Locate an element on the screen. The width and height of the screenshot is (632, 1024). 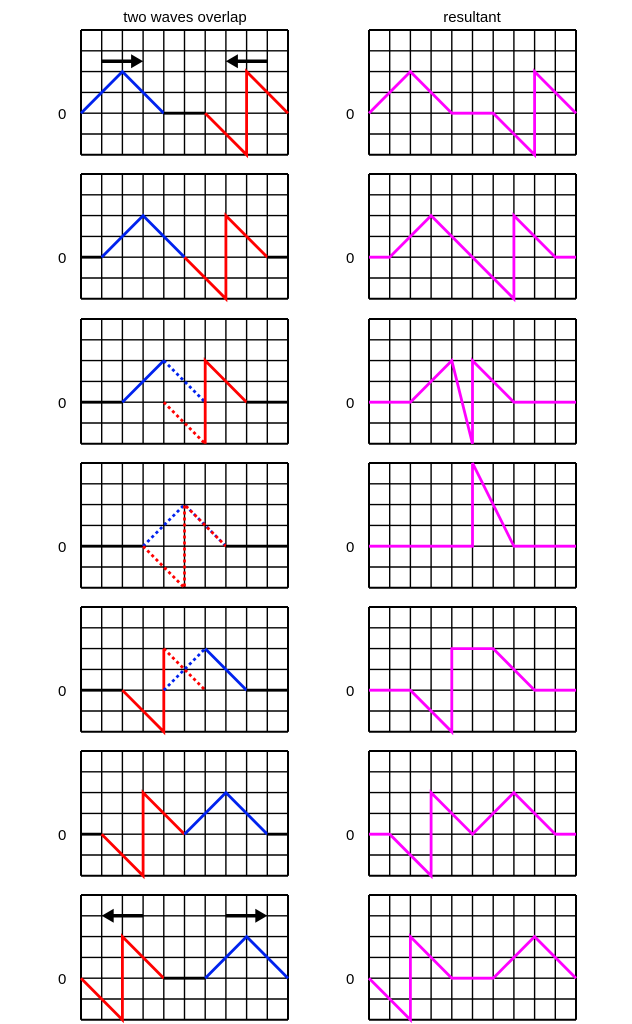
header-resultant: resultant is located at coordinates (472, 17).